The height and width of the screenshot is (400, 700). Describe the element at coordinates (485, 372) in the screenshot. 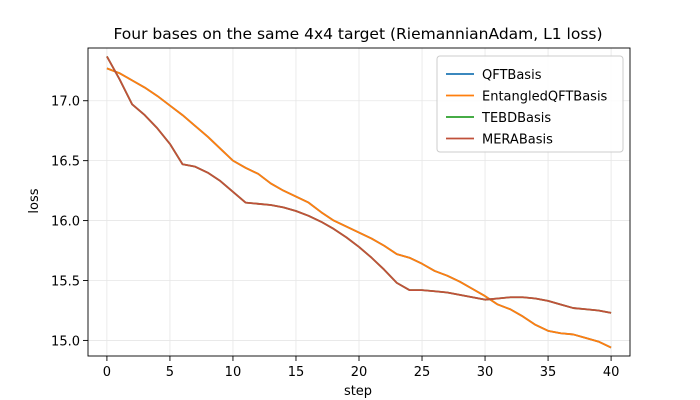

I see `x-tick-label: 30` at that location.